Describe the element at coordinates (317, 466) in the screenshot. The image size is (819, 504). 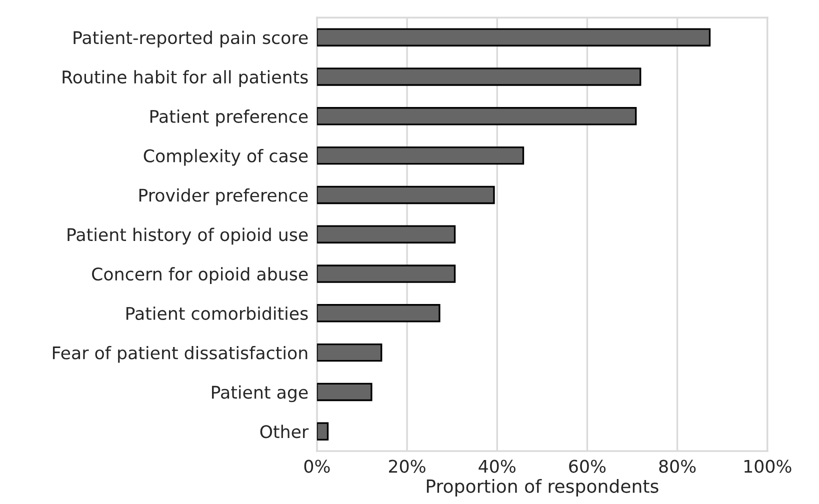
I see `x-tick-label: 0%` at that location.